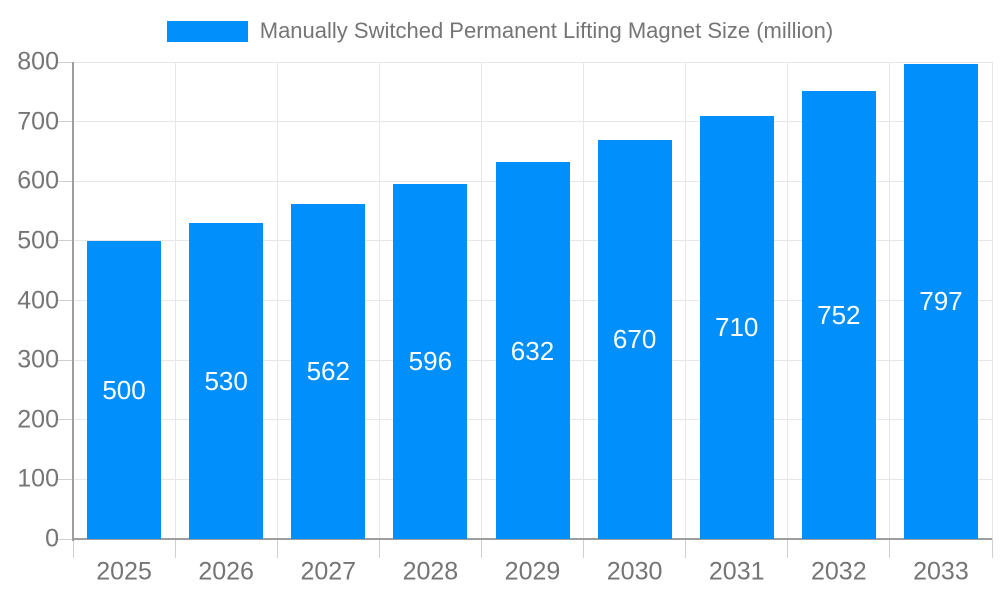 The height and width of the screenshot is (600, 1000). Describe the element at coordinates (38, 419) in the screenshot. I see `y-axis-label: 200` at that location.